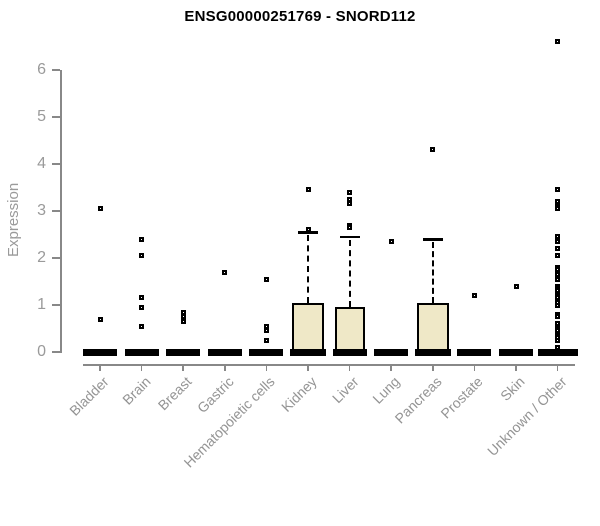  Describe the element at coordinates (329, 365) in the screenshot. I see `x-axis-line` at that location.